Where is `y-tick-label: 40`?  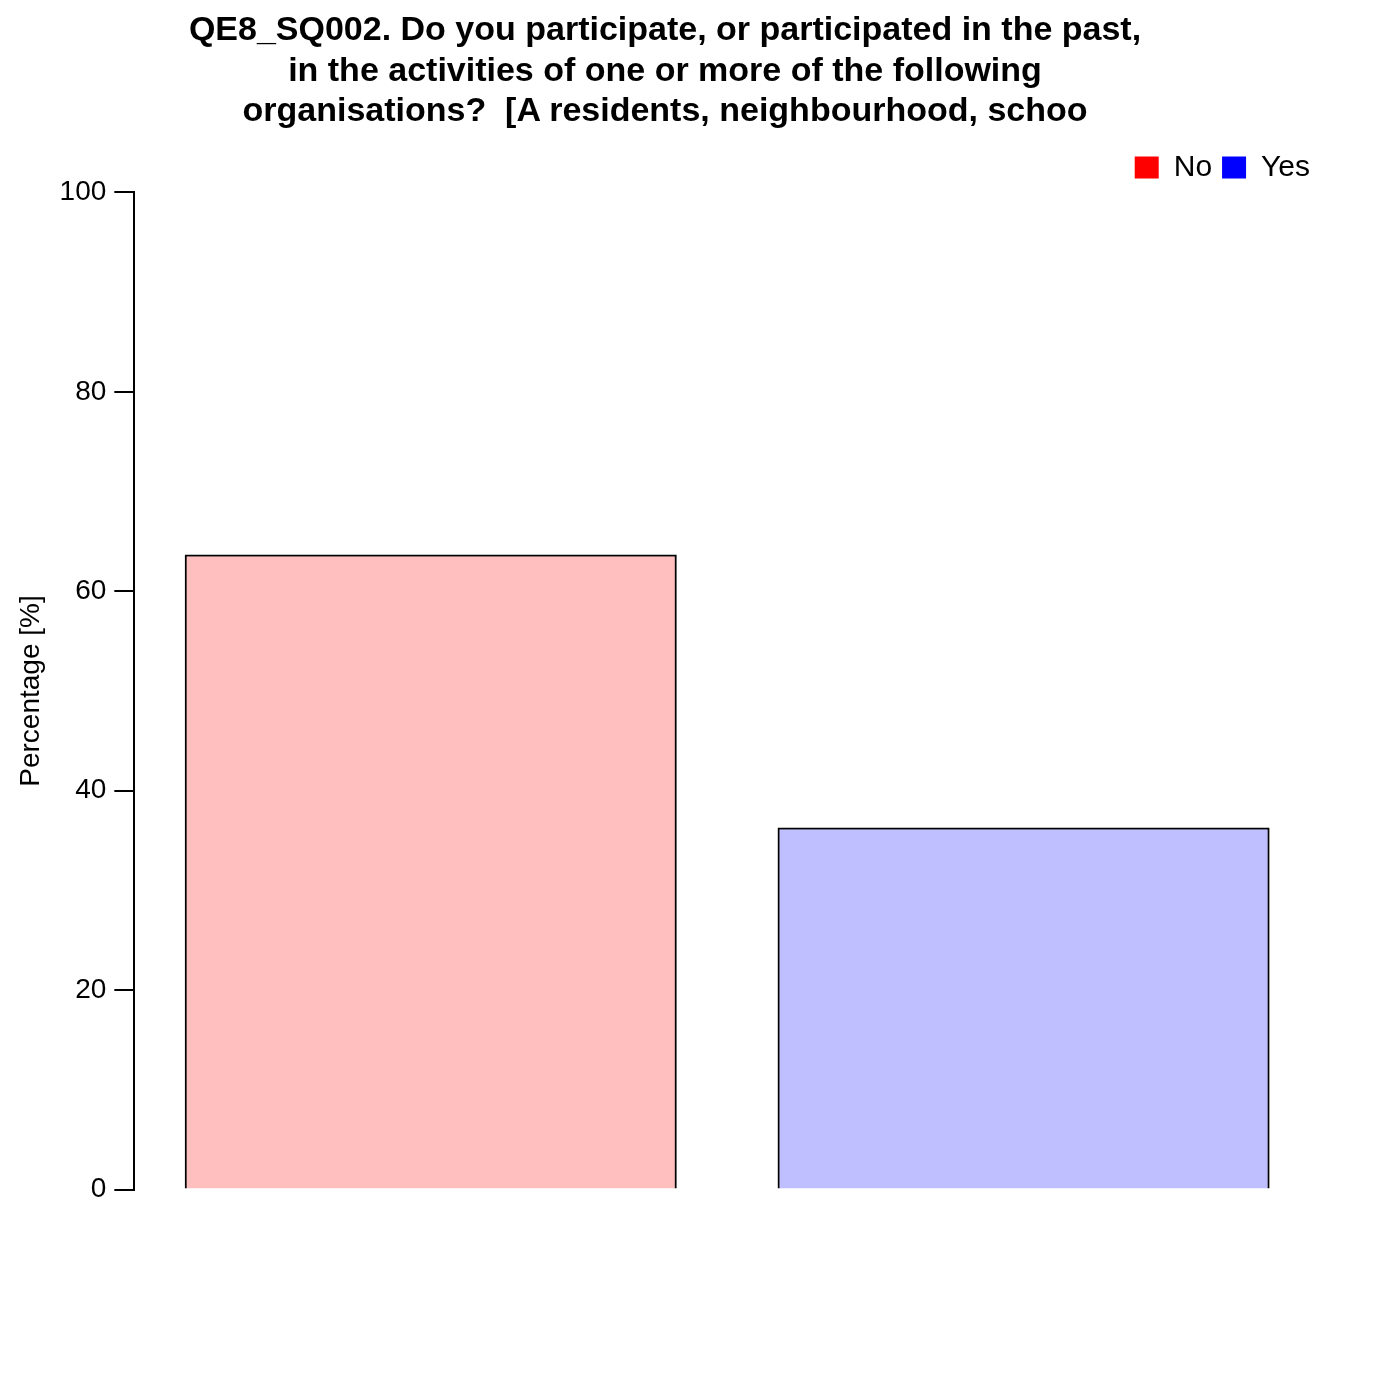
y-tick-label: 40 is located at coordinates (91, 789).